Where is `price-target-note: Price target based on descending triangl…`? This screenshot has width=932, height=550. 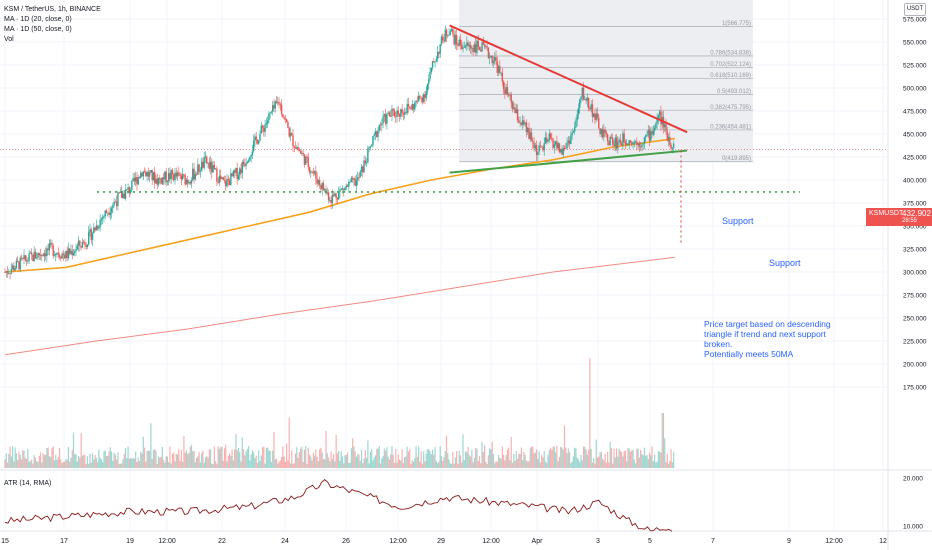
price-target-note: Price target based on descending triangl… is located at coordinates (779, 339).